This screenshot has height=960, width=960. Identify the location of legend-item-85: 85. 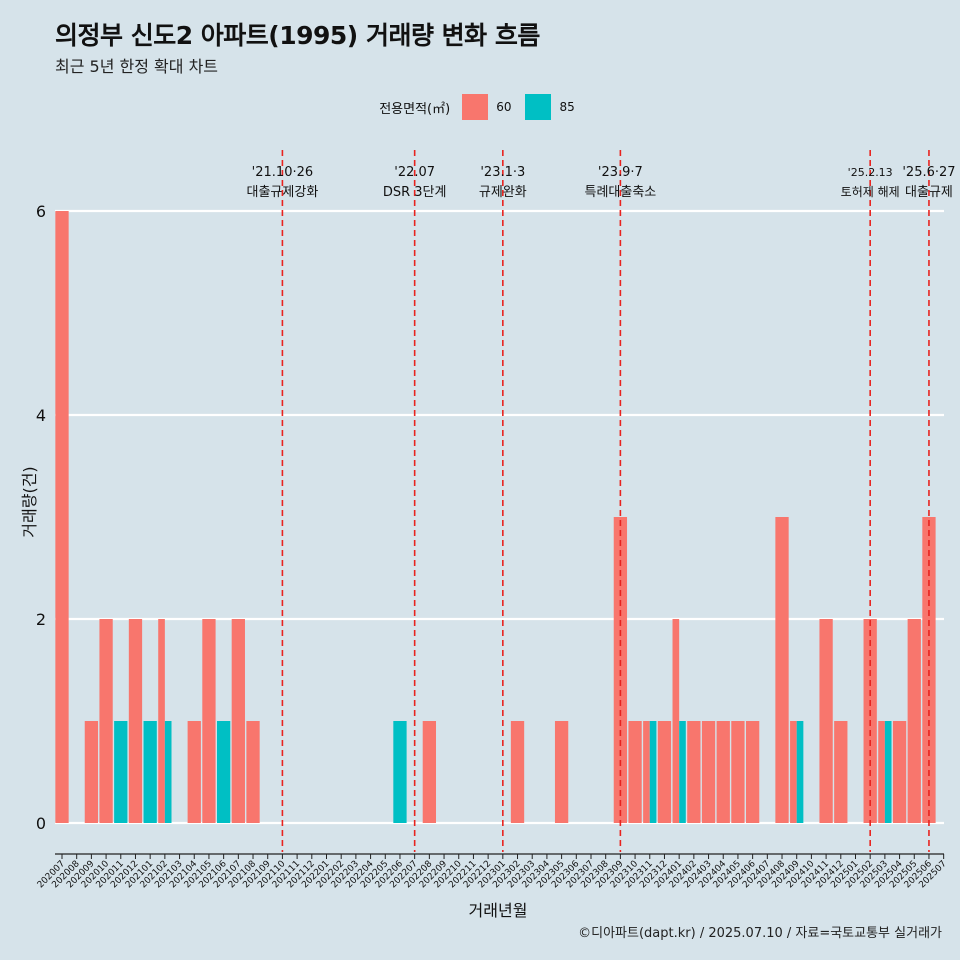
(550, 107).